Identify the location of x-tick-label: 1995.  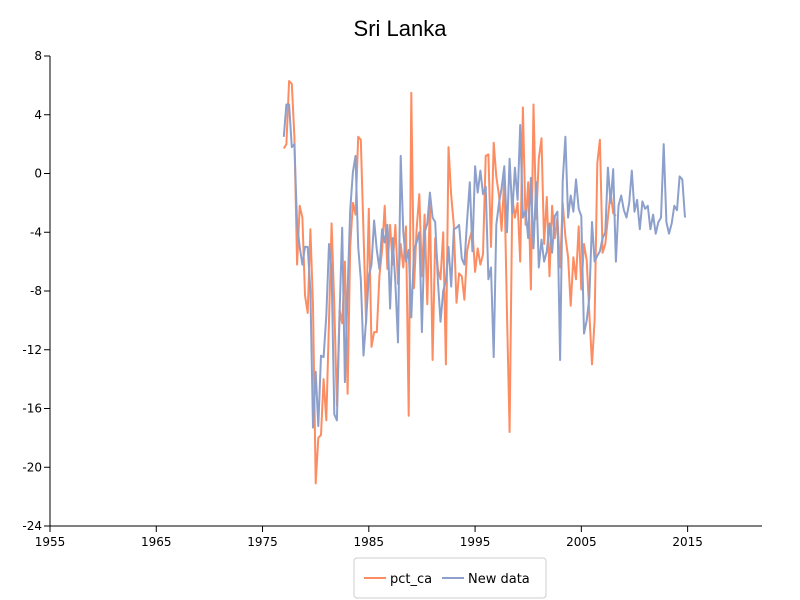
(475, 542).